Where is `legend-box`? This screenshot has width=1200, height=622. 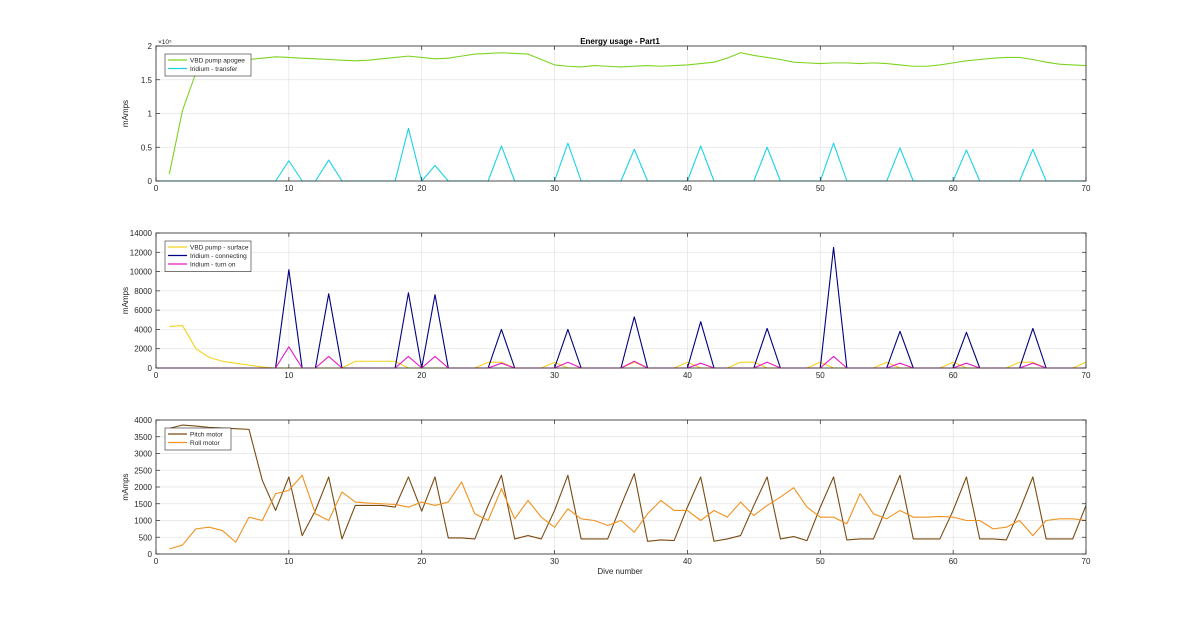 legend-box is located at coordinates (208, 256).